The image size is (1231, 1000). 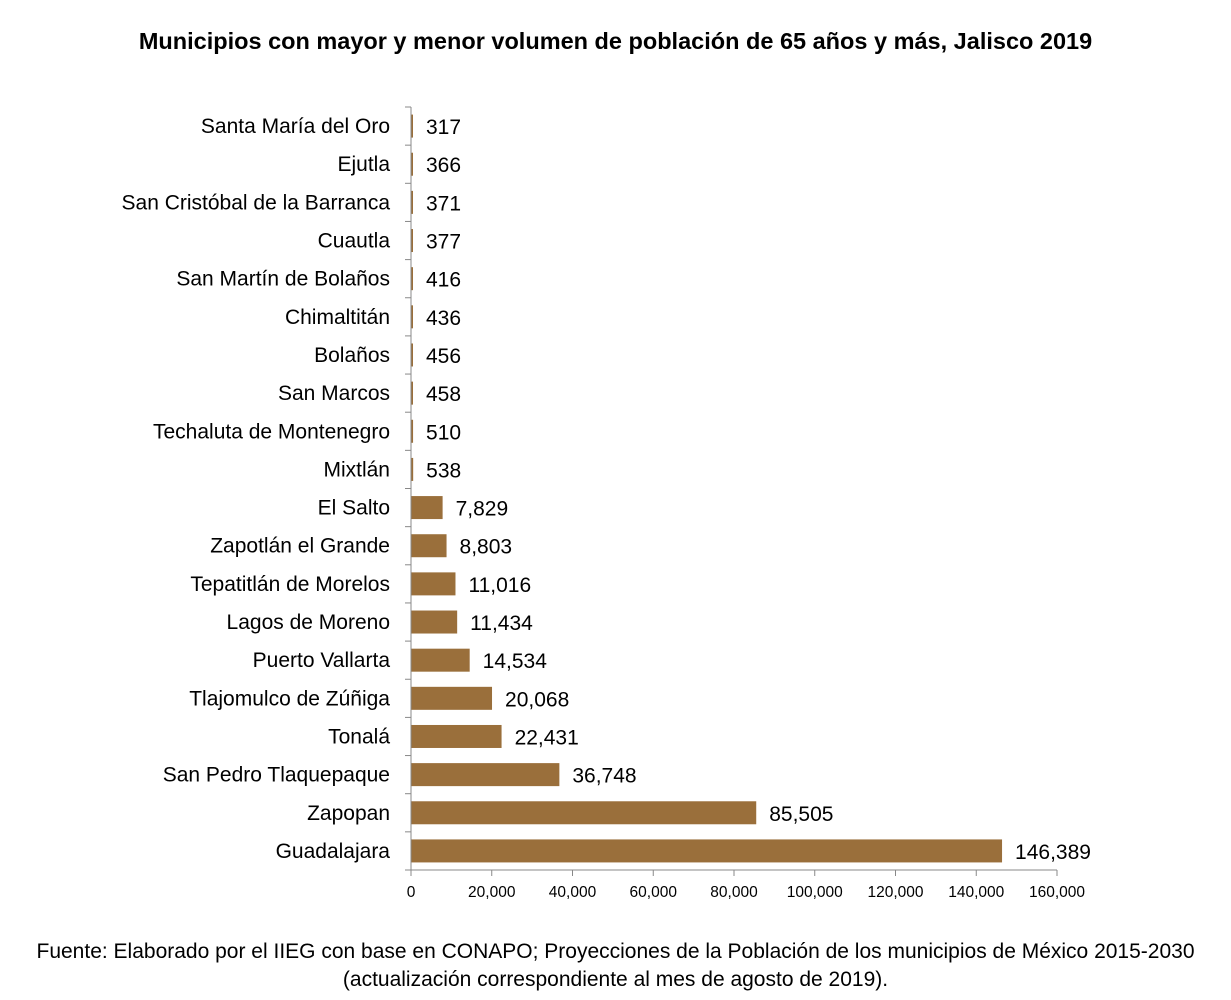 I want to click on category-label: Cuautla, so click(x=354, y=241).